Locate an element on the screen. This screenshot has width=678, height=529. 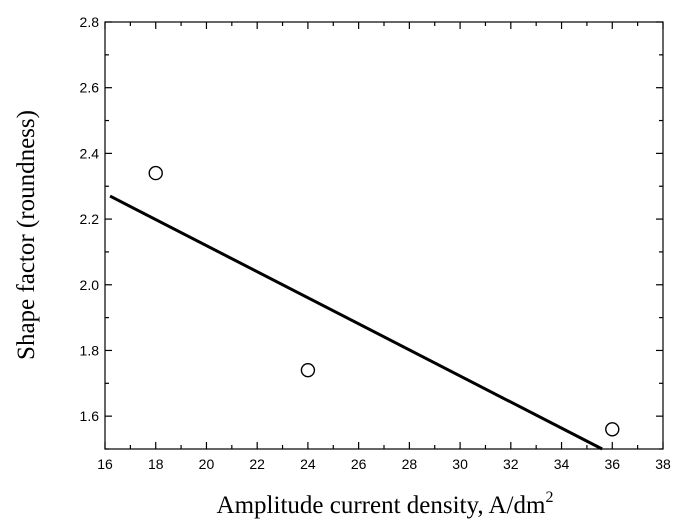
x-tick-label: 18 is located at coordinates (156, 464).